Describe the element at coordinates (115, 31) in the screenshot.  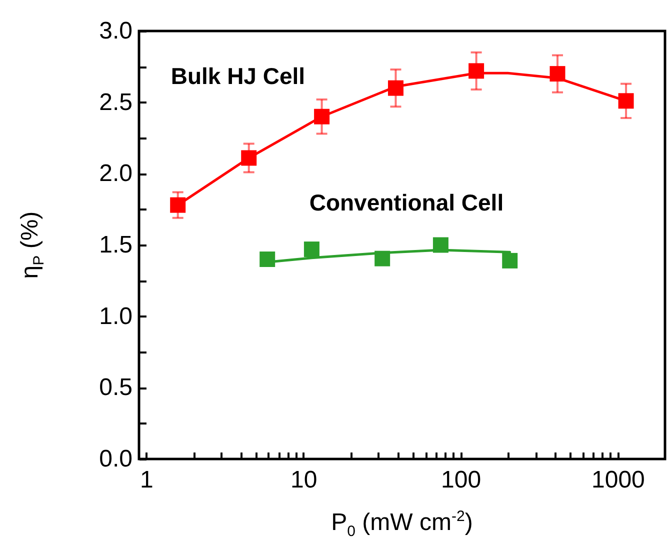
I see `y-tick-label: 3.0` at that location.